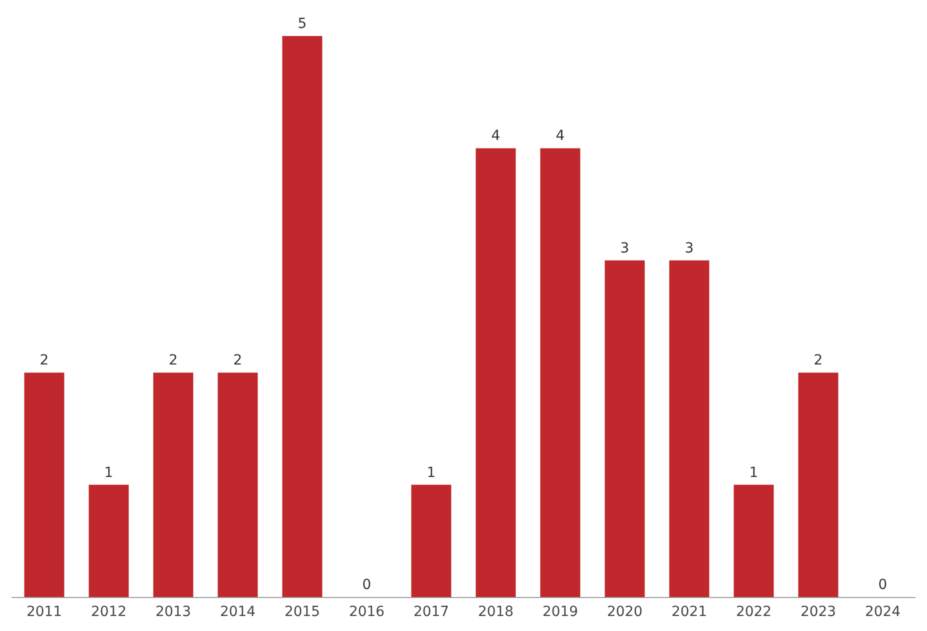 The image size is (927, 631). Describe the element at coordinates (108, 612) in the screenshot. I see `x-tick-label: 2012` at that location.